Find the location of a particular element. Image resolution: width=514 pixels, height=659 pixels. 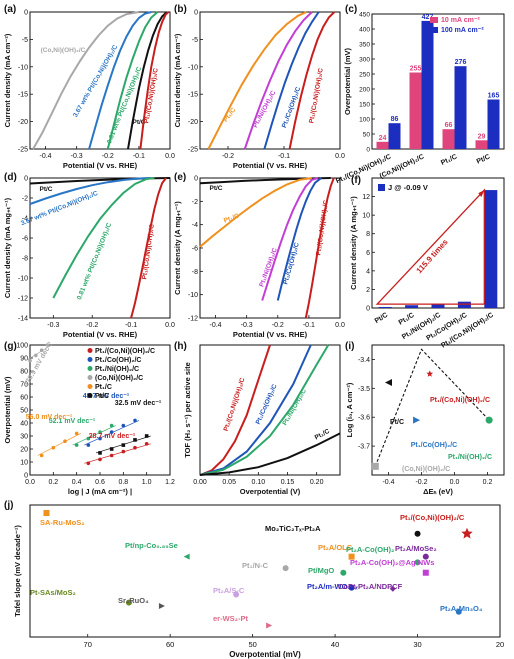

point-label: Pt₂A-Co(OH)₂@Ag NWs is located at coordinates (392, 562).